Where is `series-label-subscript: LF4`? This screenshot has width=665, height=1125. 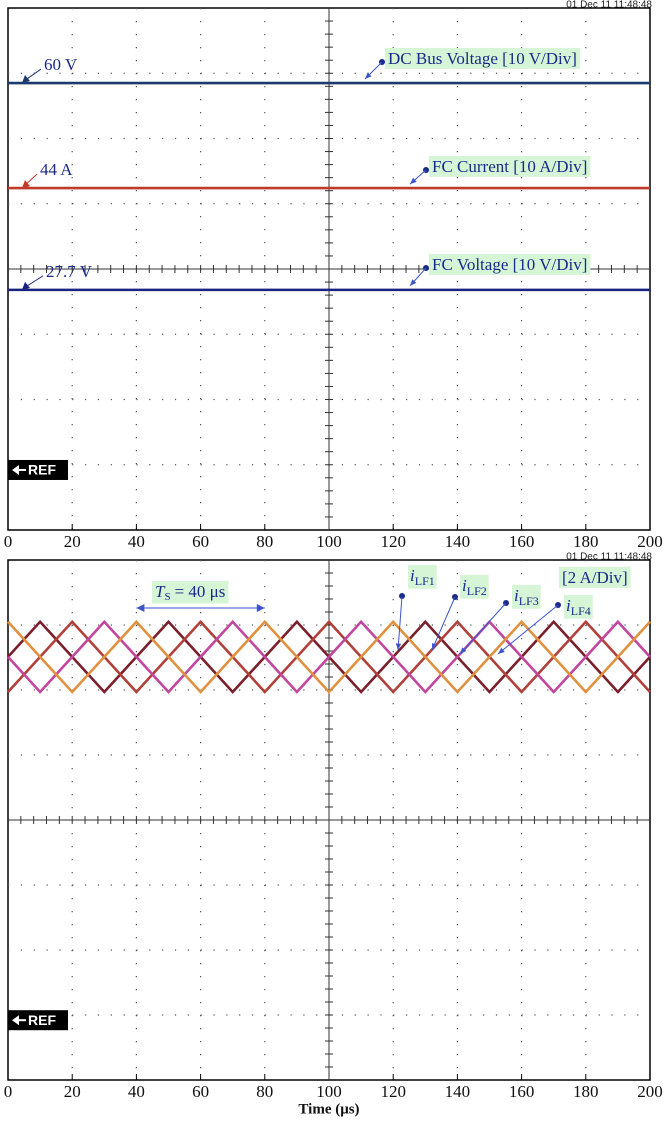
series-label-subscript: LF4 is located at coordinates (581, 611).